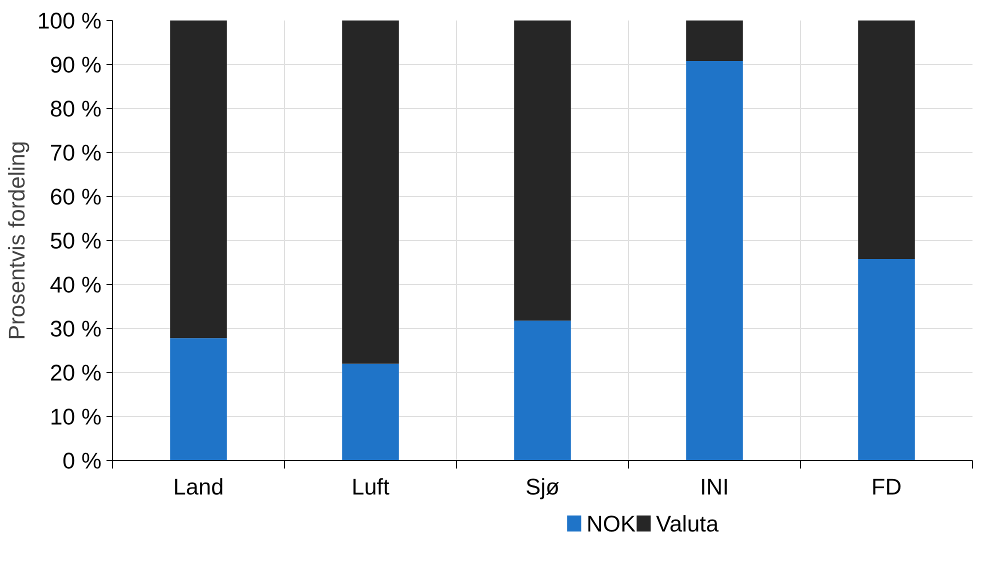 Image resolution: width=999 pixels, height=569 pixels. Describe the element at coordinates (198, 487) in the screenshot. I see `x-tick-label: Land` at that location.